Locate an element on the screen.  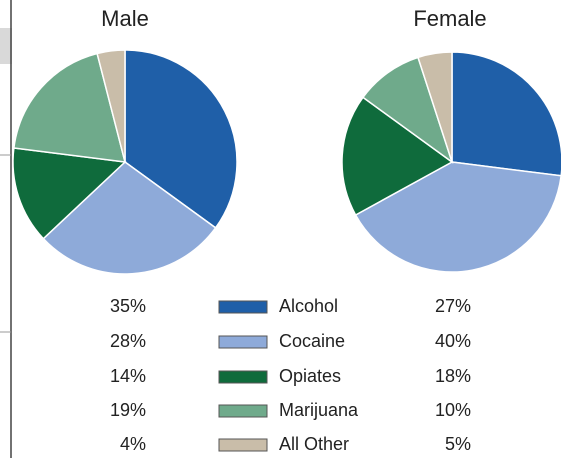
value-label: 28% is located at coordinates (128, 341).